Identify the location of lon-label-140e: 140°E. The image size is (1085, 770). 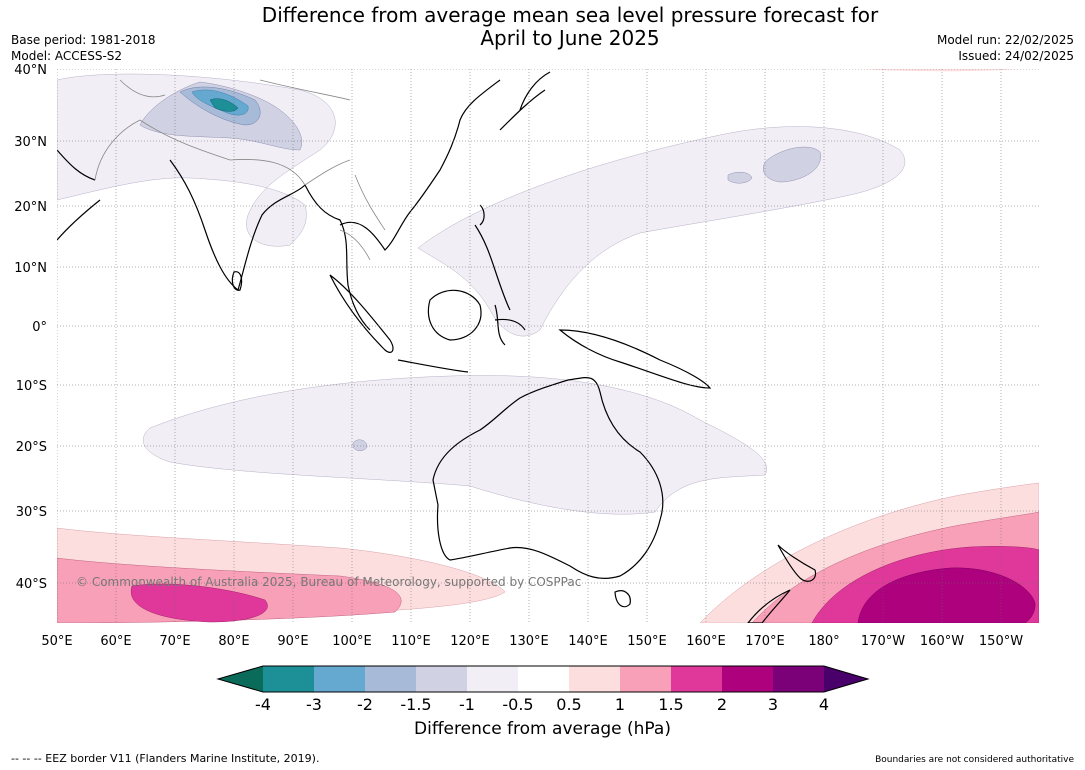
(588, 641).